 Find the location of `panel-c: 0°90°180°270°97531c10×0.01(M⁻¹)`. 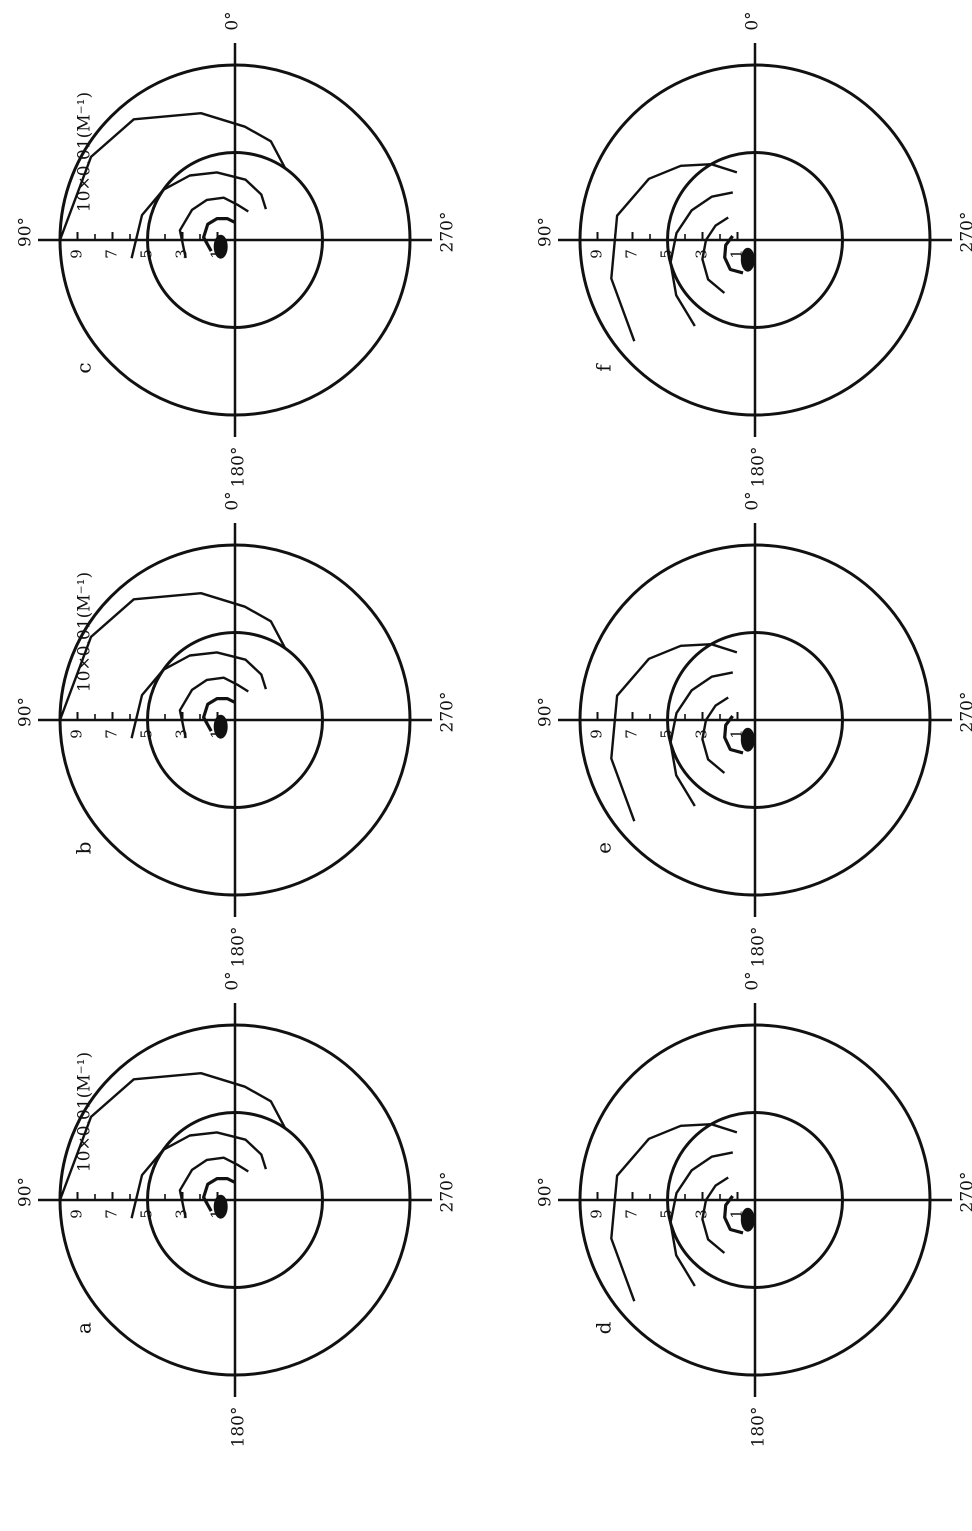

panel-c: 0°90°180°270°97531c10×0.01(M⁻¹) is located at coordinates (237, 249).